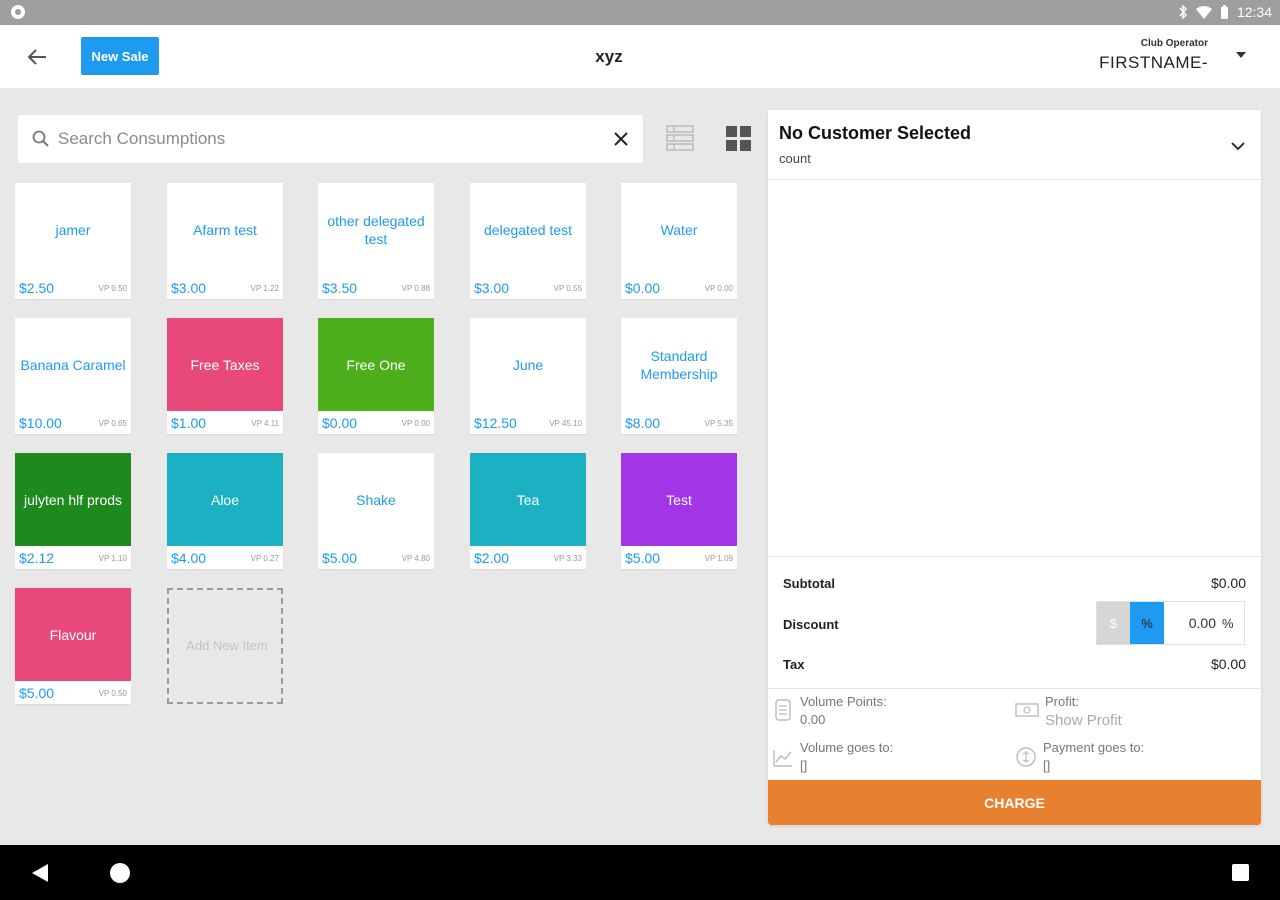 Image resolution: width=1280 pixels, height=900 pixels. Describe the element at coordinates (492, 558) in the screenshot. I see `product-price: $2.00` at that location.